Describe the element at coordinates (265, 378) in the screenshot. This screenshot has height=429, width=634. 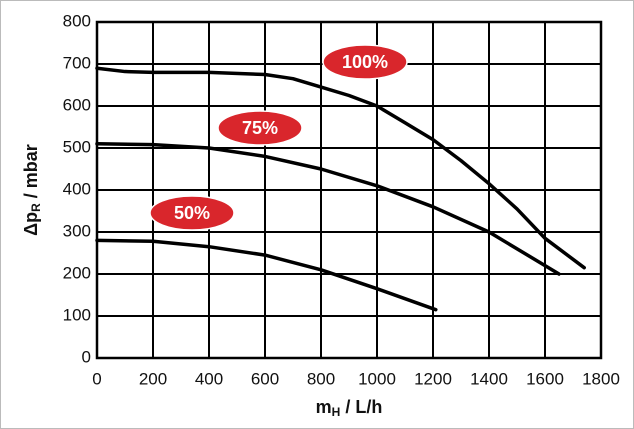
I see `x-tick-label: 600` at that location.